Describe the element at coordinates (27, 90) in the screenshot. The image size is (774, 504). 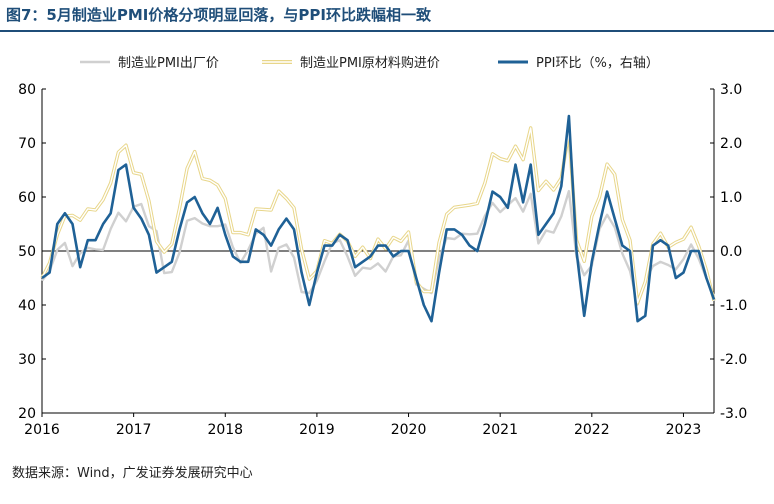
I see `left-tick-label: 80` at that location.